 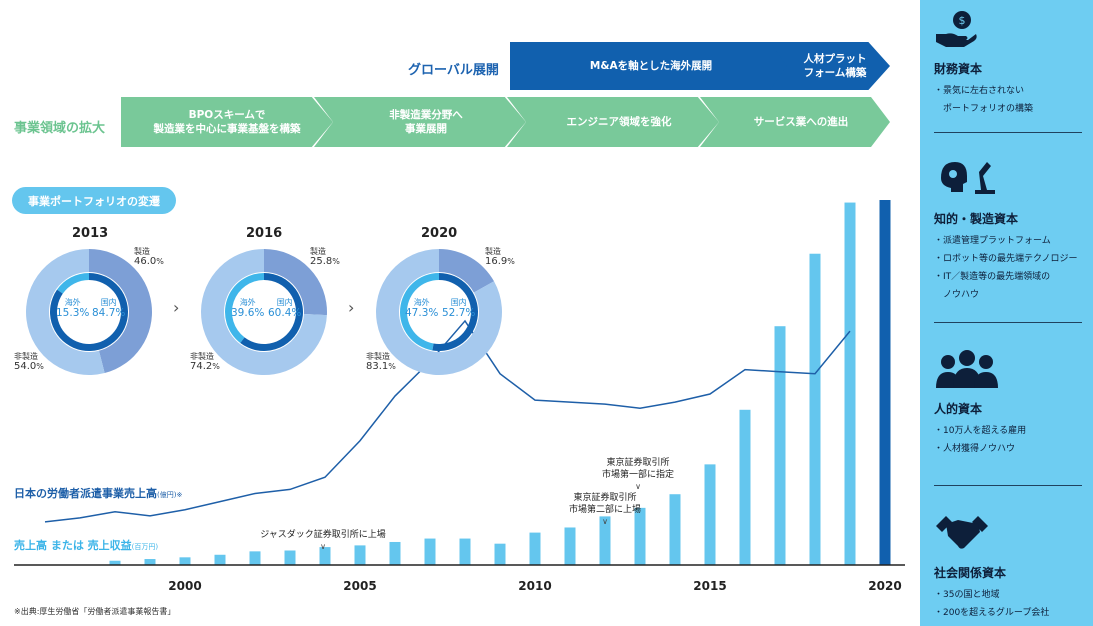 What do you see at coordinates (967, 369) in the screenshot?
I see `people-icon` at bounding box center [967, 369].